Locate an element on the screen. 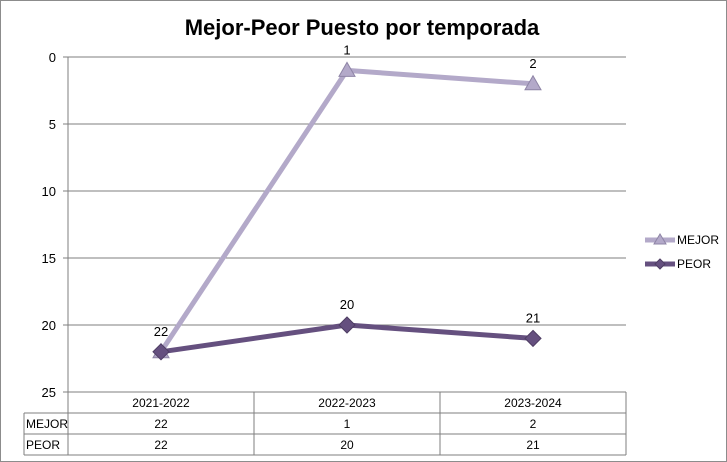  y-tick-label: 15 is located at coordinates (49, 258).